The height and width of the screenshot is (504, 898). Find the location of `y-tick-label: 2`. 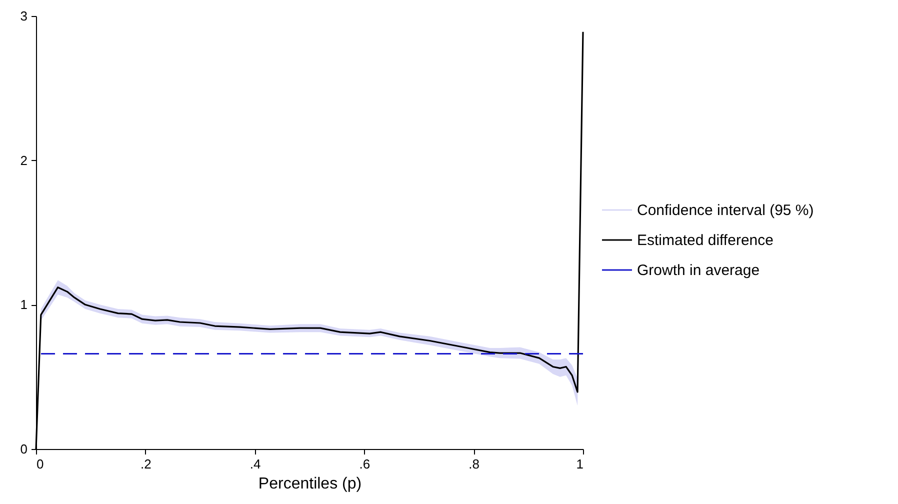

y-tick-label: 2 is located at coordinates (24, 160).